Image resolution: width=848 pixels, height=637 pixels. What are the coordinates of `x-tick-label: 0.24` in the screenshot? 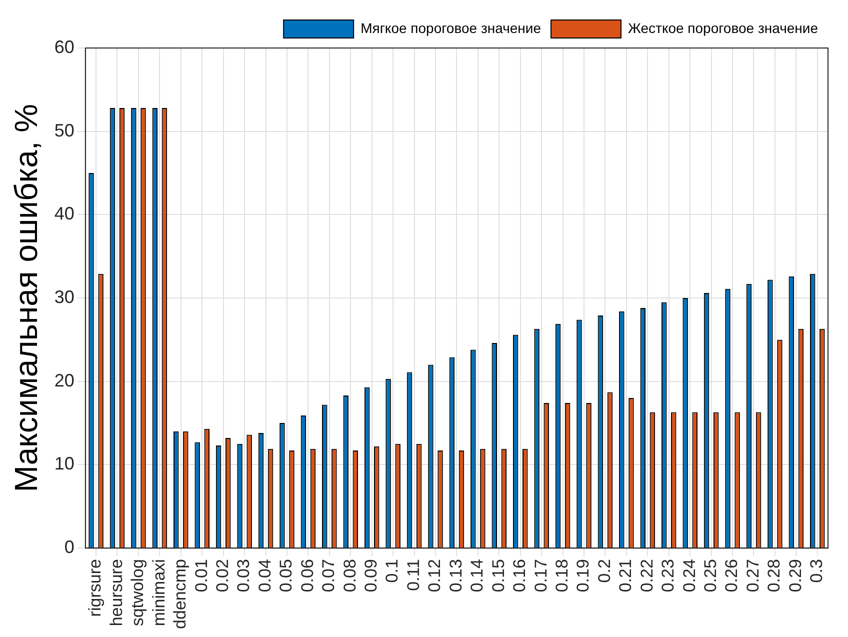 It's located at (689, 575).